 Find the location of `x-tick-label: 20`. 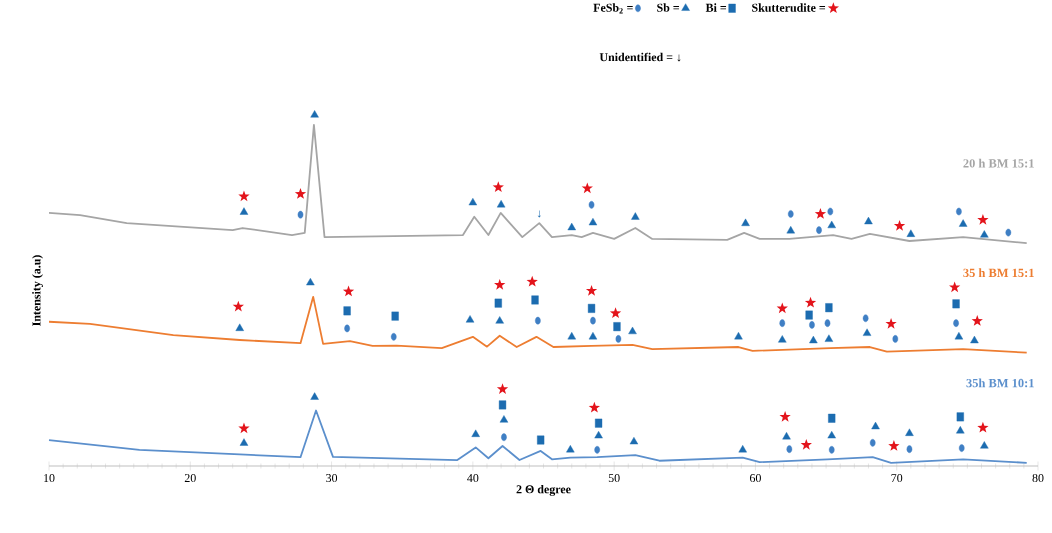

x-tick-label: 20 is located at coordinates (190, 478).